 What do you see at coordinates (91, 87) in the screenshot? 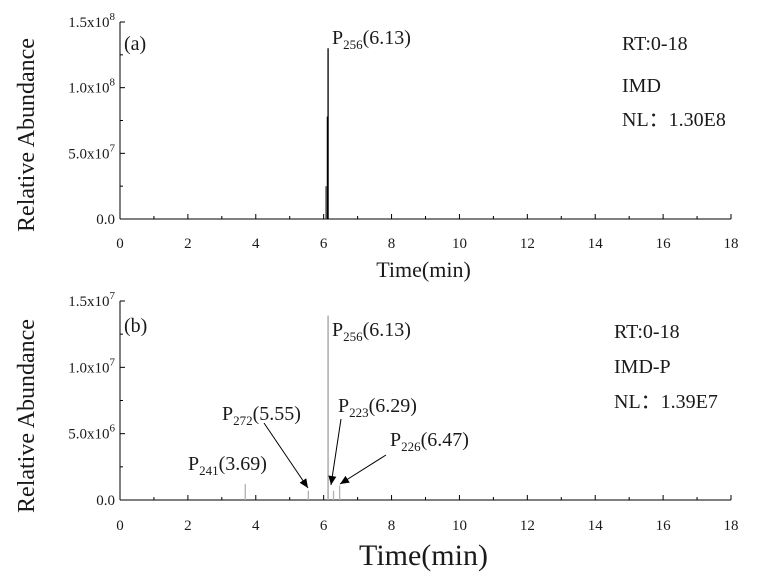
I see `y-tick-label: 1.0x10⁸` at bounding box center [91, 87].